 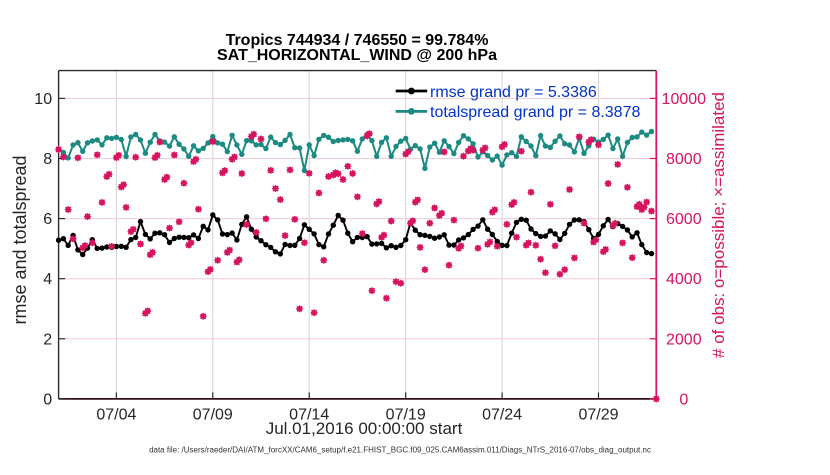 I want to click on svg-text: 07/24, so click(x=502, y=415).